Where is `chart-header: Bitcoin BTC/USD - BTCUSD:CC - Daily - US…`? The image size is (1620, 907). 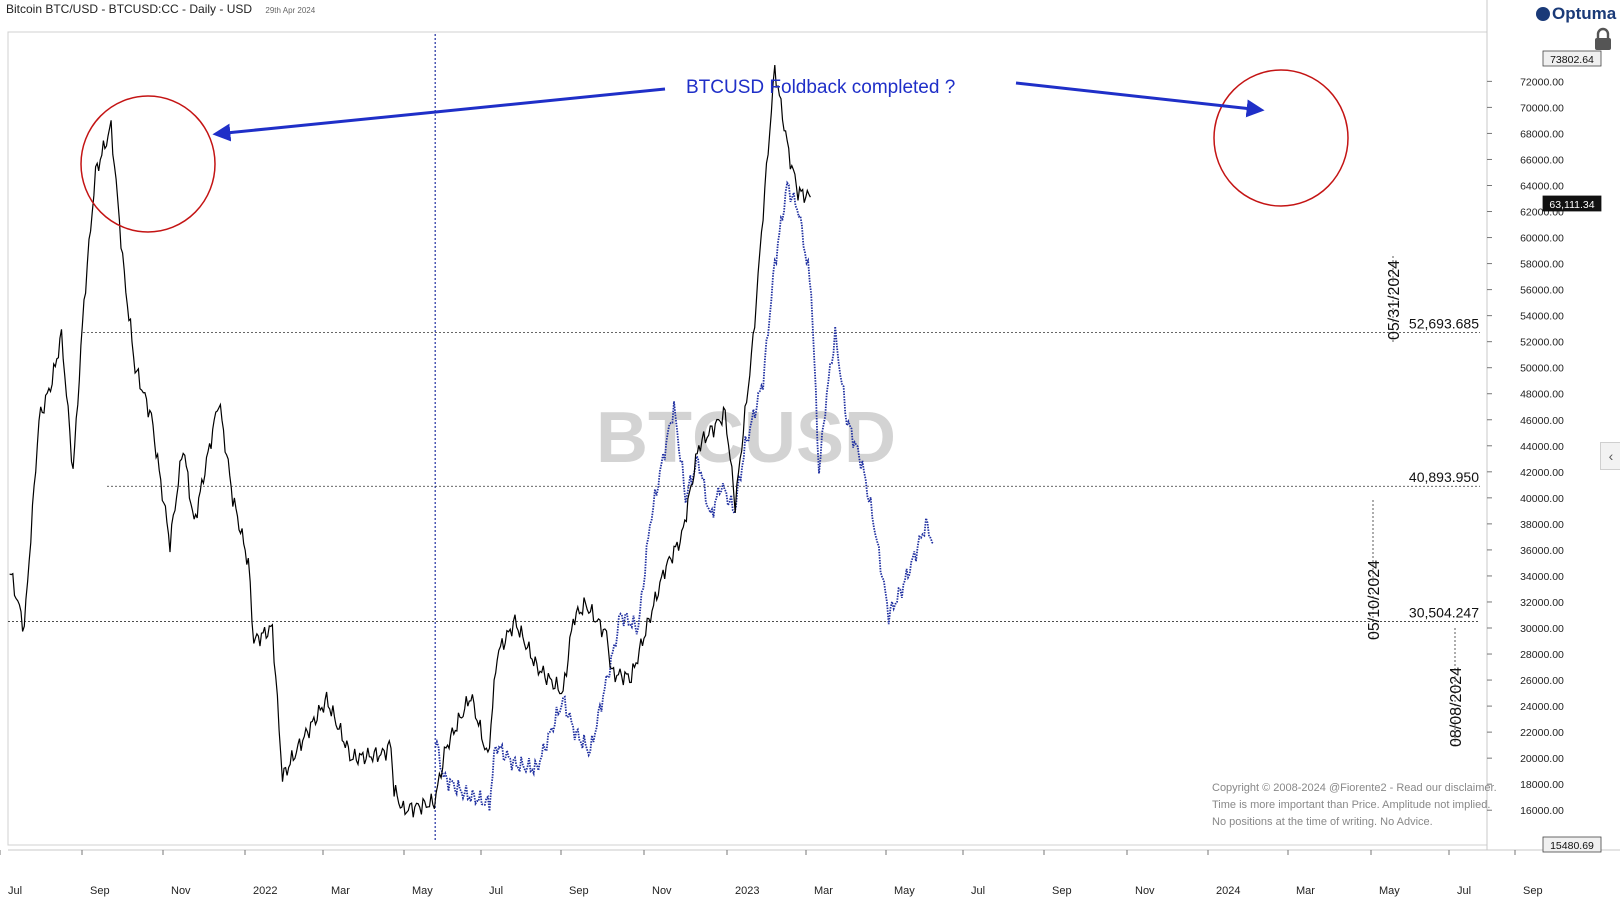
chart-header: Bitcoin BTC/USD - BTCUSD:CC - Daily - US… is located at coordinates (160, 9).